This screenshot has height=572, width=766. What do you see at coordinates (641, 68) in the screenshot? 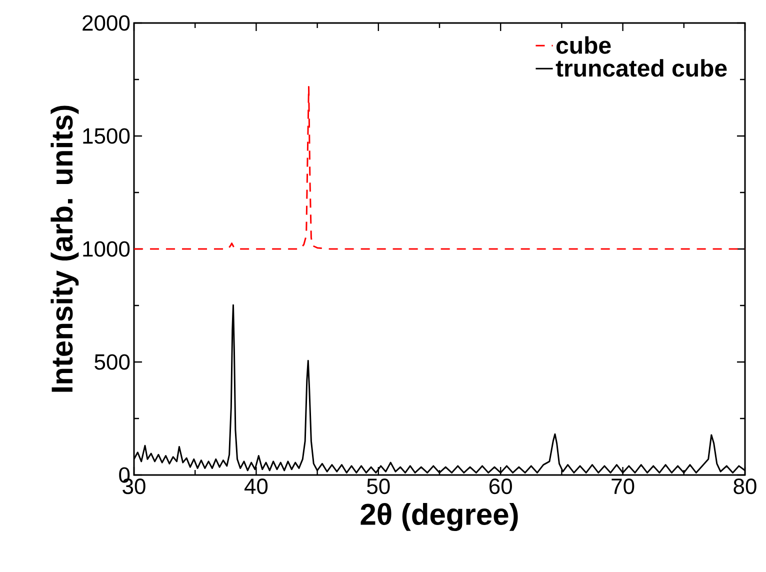
I see `legend-label: truncated cube` at bounding box center [641, 68].